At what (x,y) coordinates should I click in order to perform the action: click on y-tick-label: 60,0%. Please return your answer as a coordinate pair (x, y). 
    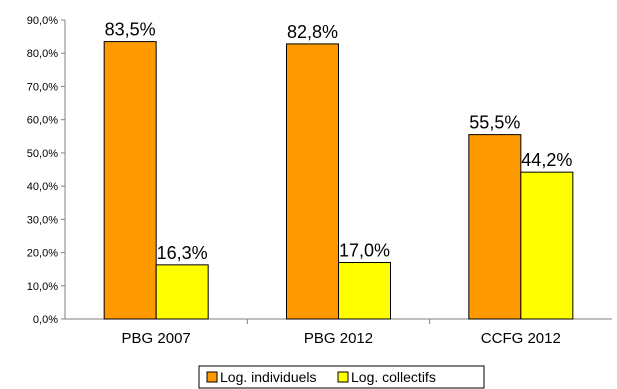
    Looking at the image, I should click on (42, 121).